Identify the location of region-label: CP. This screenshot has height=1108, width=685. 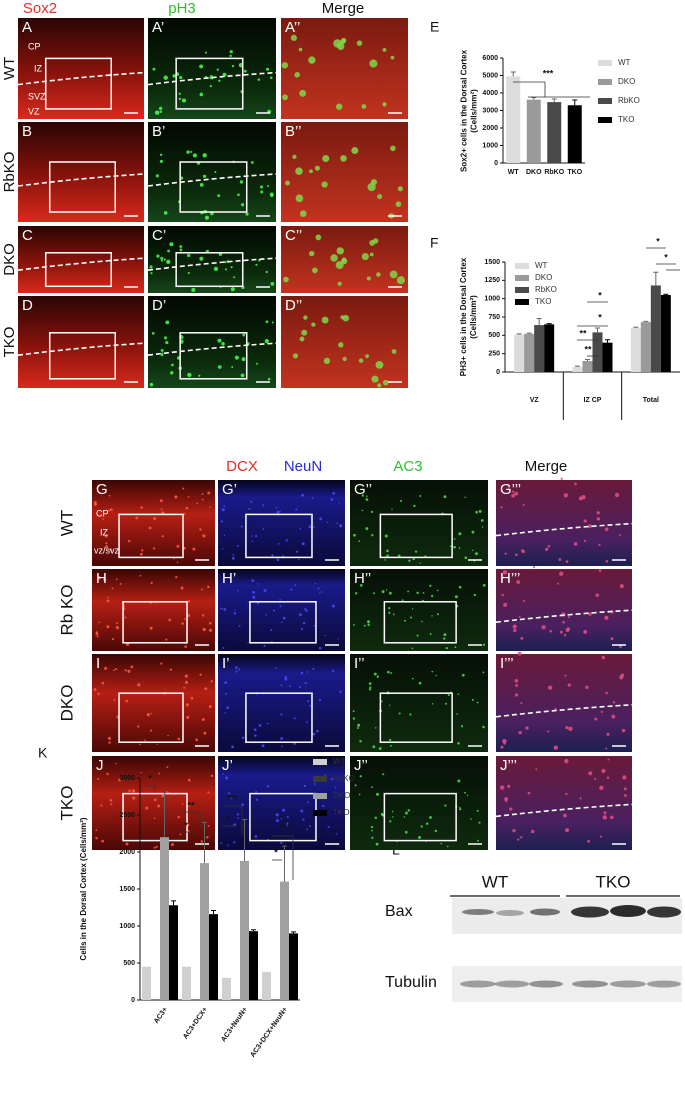
(102, 513).